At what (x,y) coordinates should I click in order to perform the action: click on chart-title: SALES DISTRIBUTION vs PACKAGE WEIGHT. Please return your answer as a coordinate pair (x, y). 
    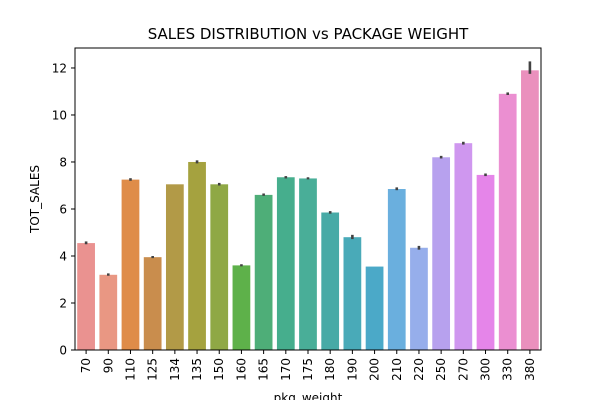
    Looking at the image, I should click on (308, 34).